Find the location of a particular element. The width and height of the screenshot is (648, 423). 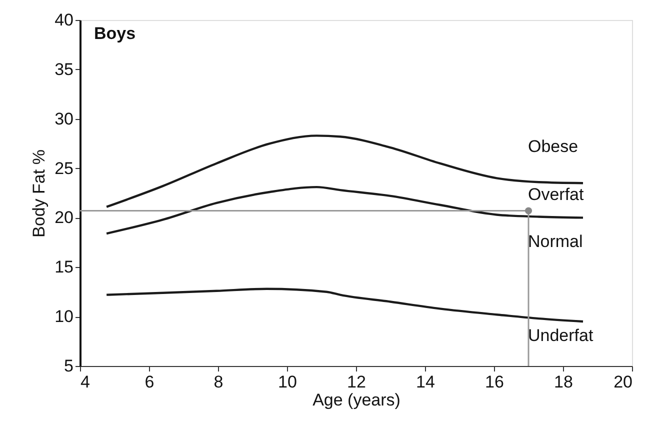

y-tick-label: 25 is located at coordinates (64, 168).